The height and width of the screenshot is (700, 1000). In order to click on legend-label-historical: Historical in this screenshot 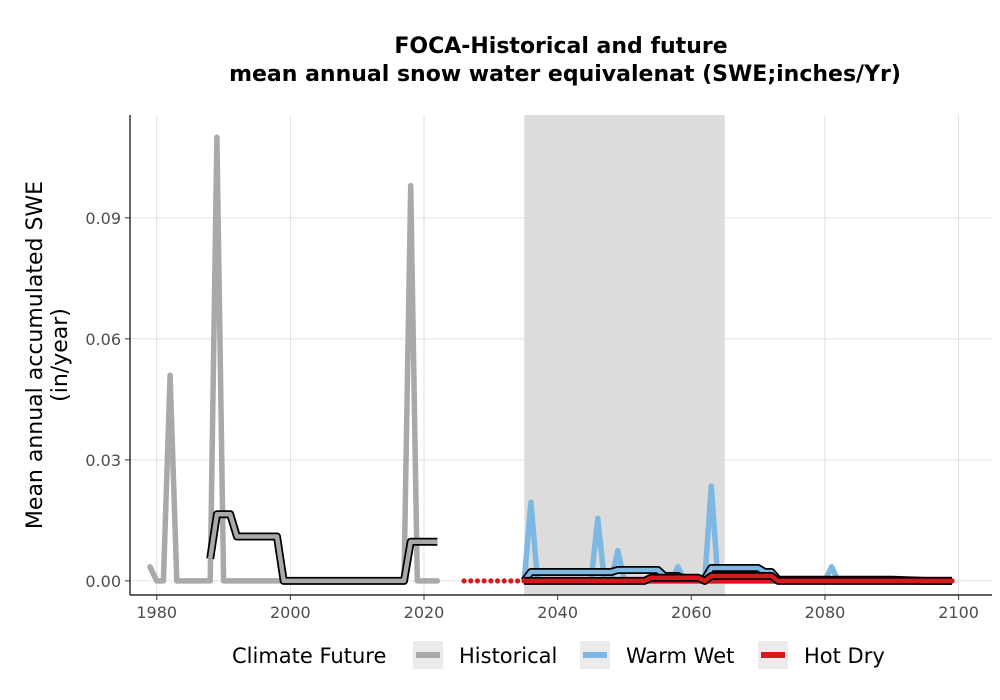, I will do `click(508, 656)`.